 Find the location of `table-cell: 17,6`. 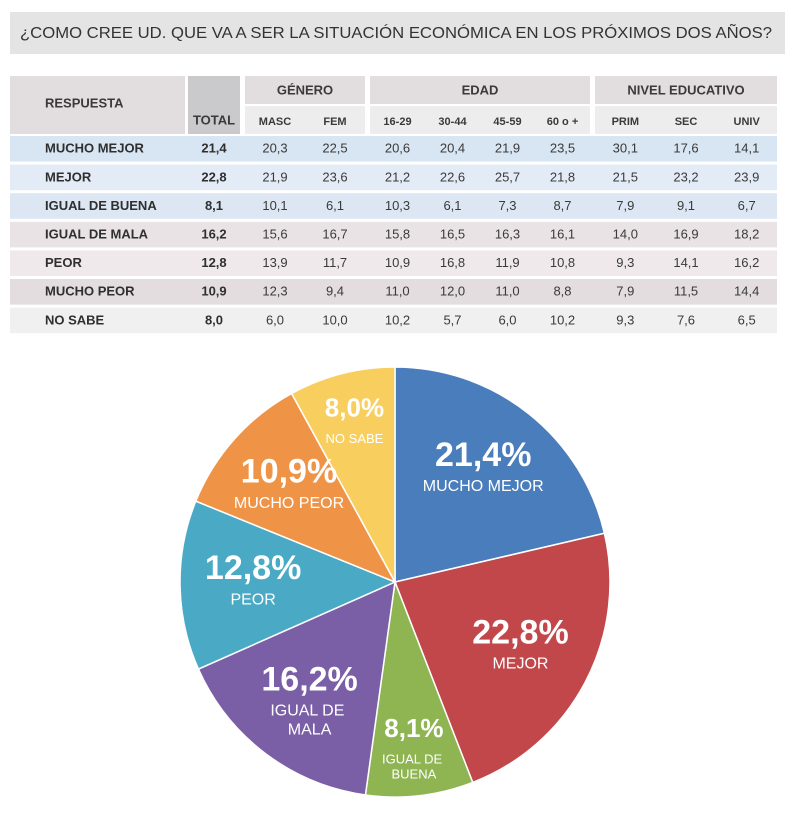

table-cell: 17,6 is located at coordinates (685, 148).